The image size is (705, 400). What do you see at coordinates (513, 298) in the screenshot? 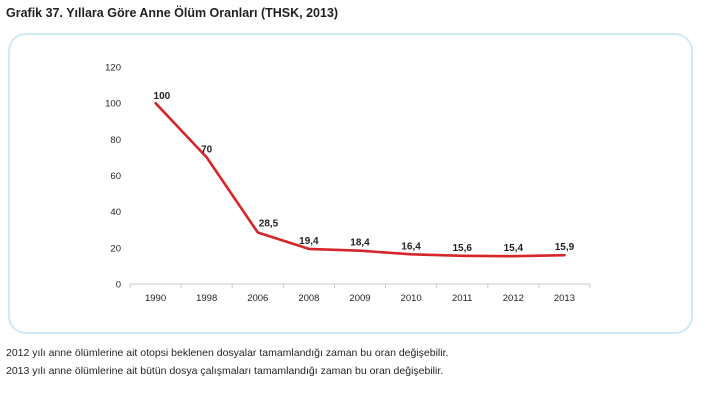
I see `x-tick-label: 2012` at bounding box center [513, 298].